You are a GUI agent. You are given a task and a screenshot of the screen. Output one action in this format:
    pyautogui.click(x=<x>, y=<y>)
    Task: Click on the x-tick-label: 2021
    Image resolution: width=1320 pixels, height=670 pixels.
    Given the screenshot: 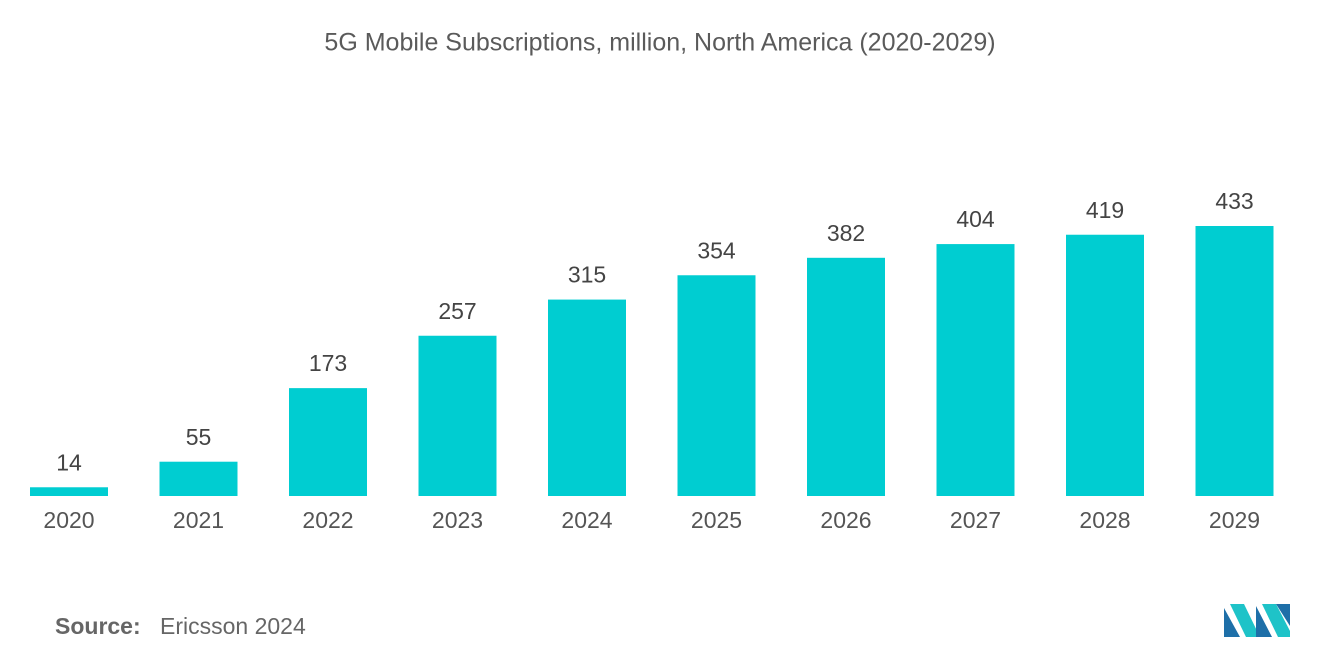 What is the action you would take?
    pyautogui.click(x=198, y=520)
    